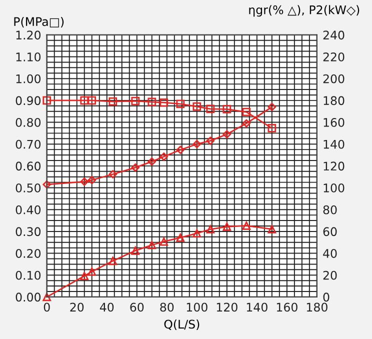  I want to click on x-tick-label: 60, so click(137, 307).